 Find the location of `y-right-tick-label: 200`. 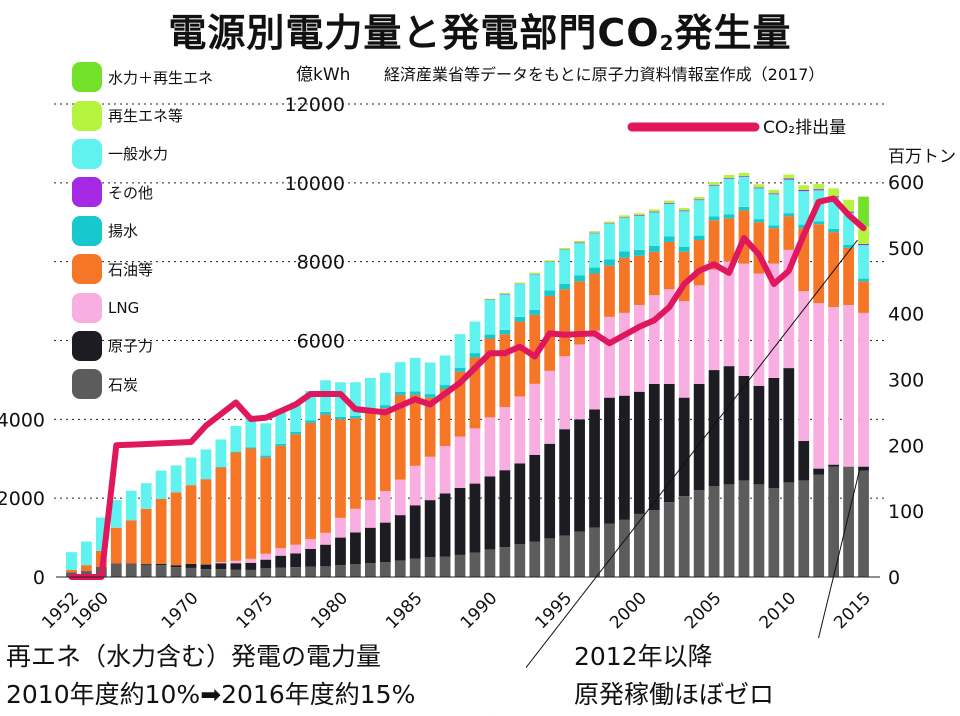

y-right-tick-label: 200 is located at coordinates (906, 446).